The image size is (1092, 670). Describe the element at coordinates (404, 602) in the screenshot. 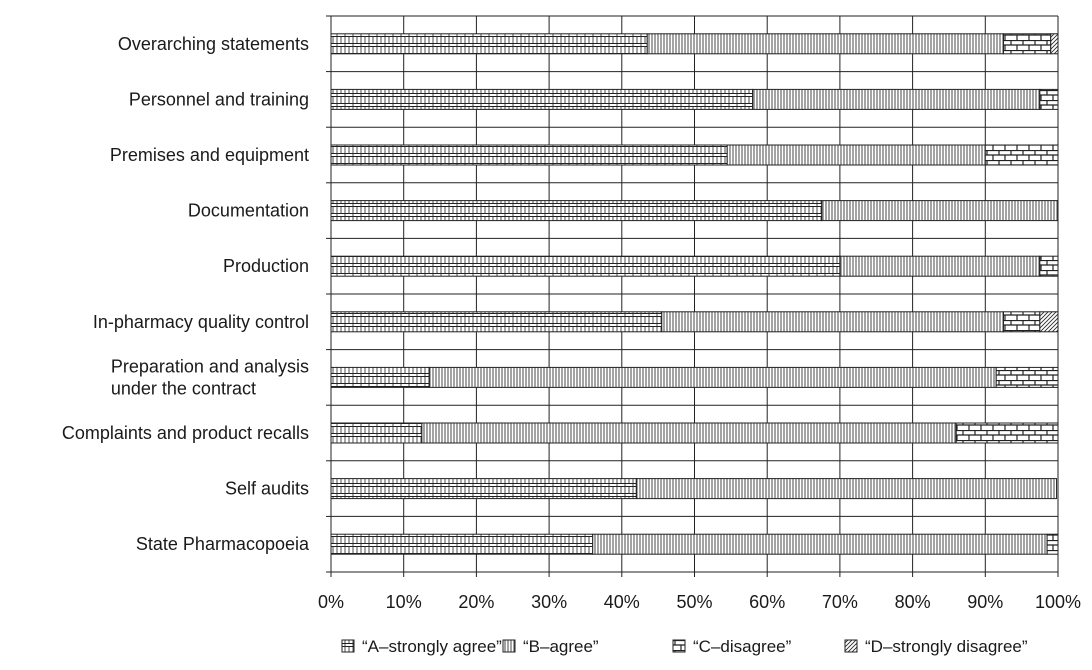

I see `x-tick-label: 10%` at that location.